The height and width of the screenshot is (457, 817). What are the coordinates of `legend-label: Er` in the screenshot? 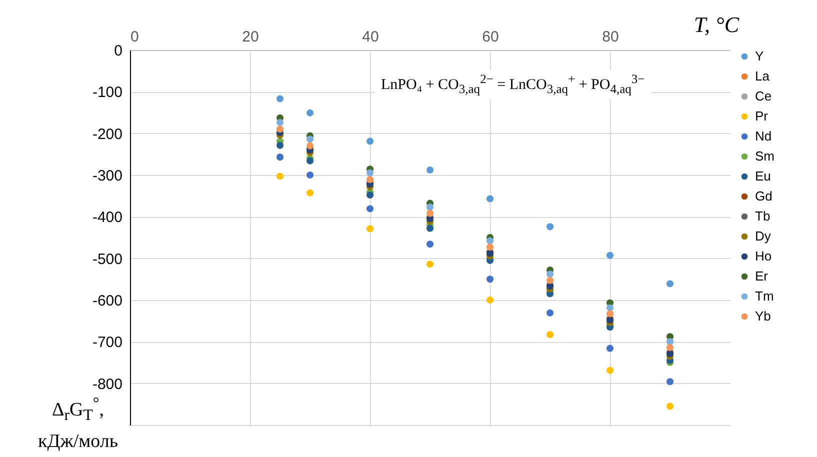 It's located at (762, 276).